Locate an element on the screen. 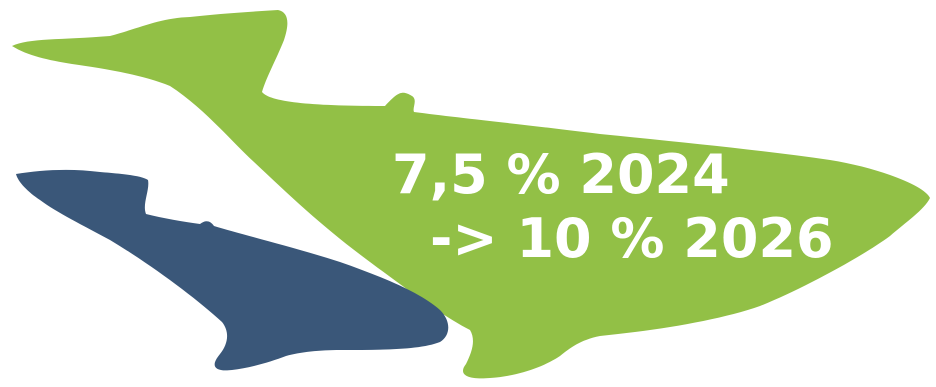 This screenshot has width=936, height=387. text-line-2026: -> 10 % 2026 is located at coordinates (632, 238).